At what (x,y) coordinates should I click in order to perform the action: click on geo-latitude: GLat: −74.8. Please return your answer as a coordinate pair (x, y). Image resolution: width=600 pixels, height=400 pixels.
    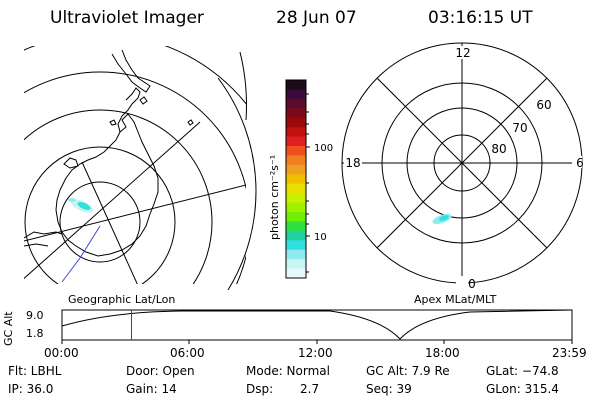
    Looking at the image, I should click on (522, 371).